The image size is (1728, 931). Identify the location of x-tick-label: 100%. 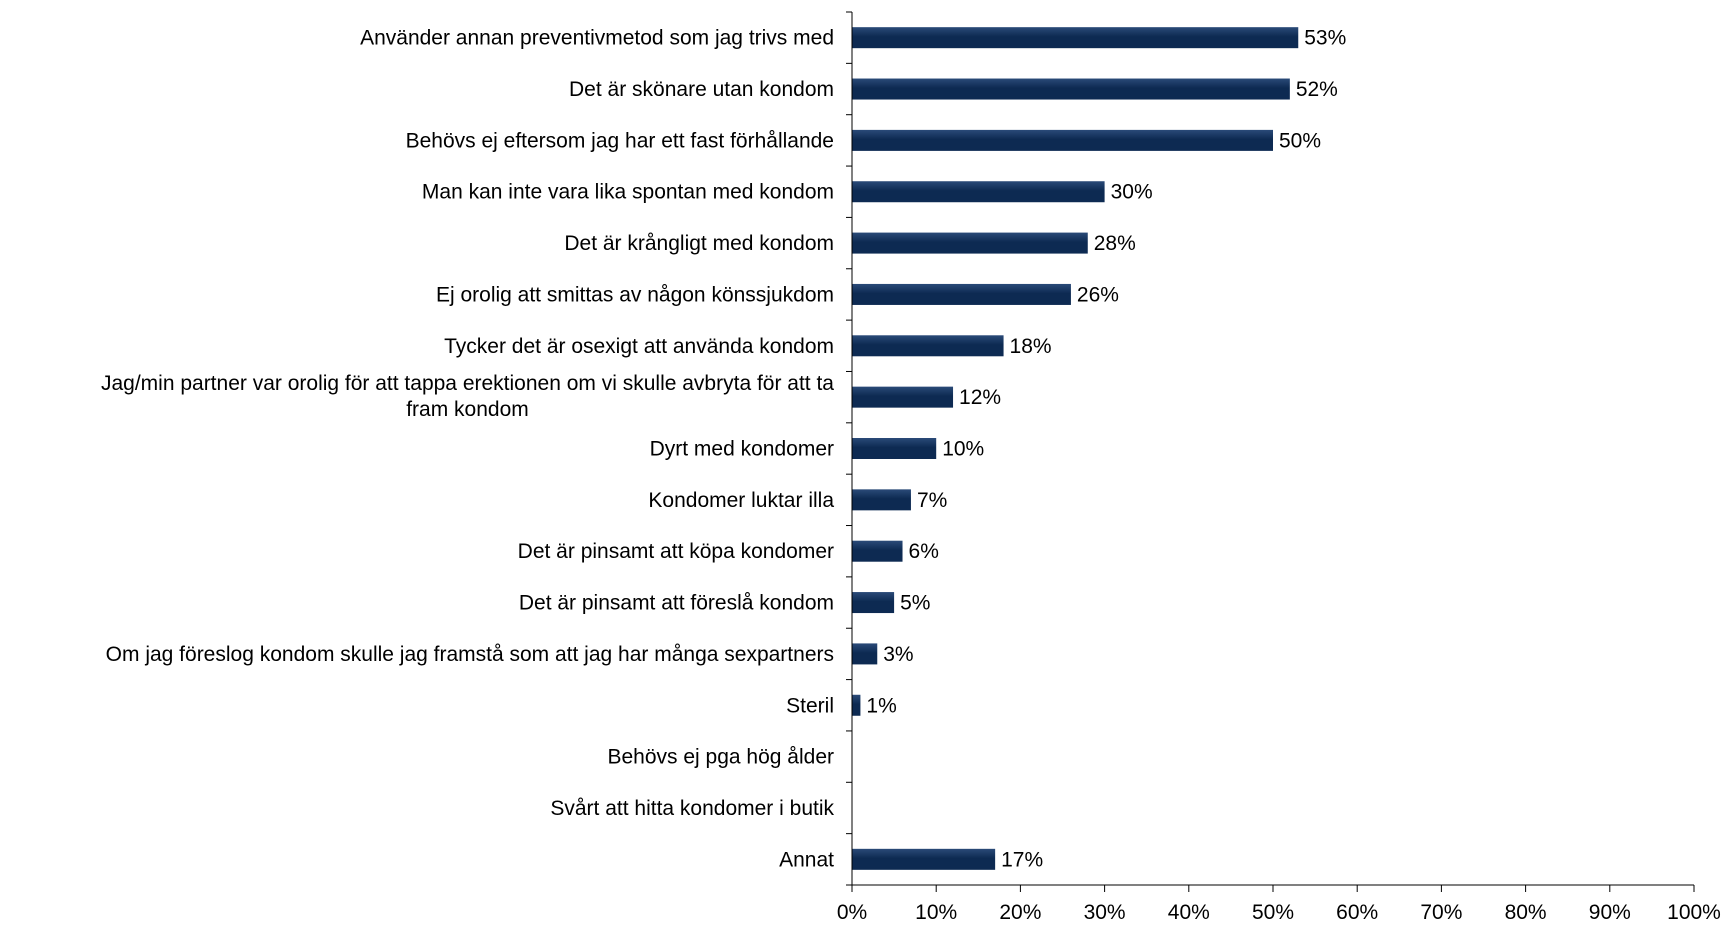
(1694, 912).